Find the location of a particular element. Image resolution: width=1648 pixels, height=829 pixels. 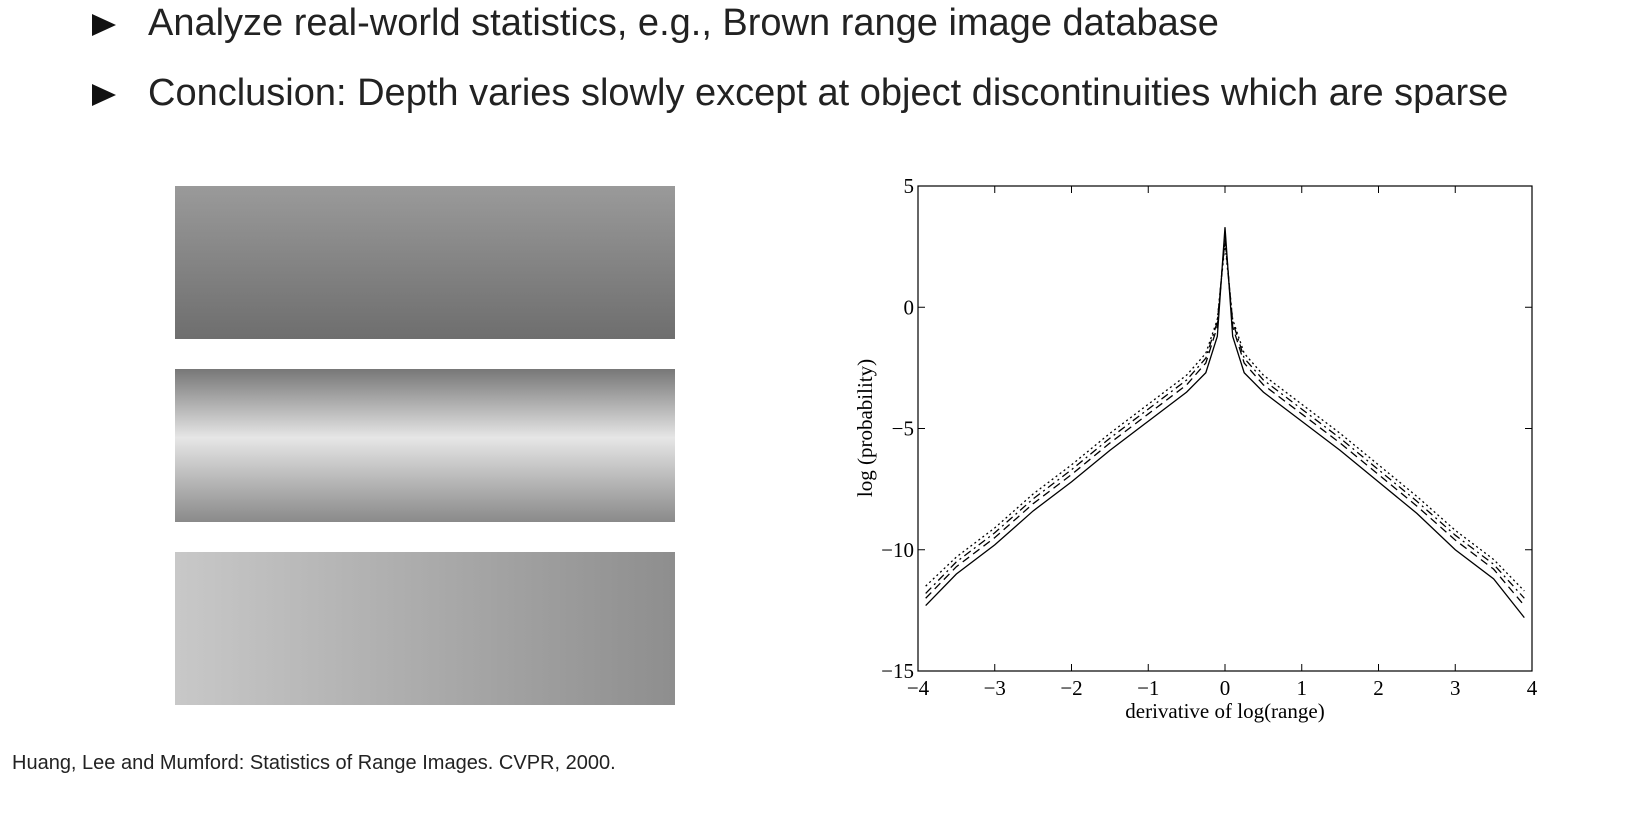

x-tick-label: 3 is located at coordinates (1455, 688).